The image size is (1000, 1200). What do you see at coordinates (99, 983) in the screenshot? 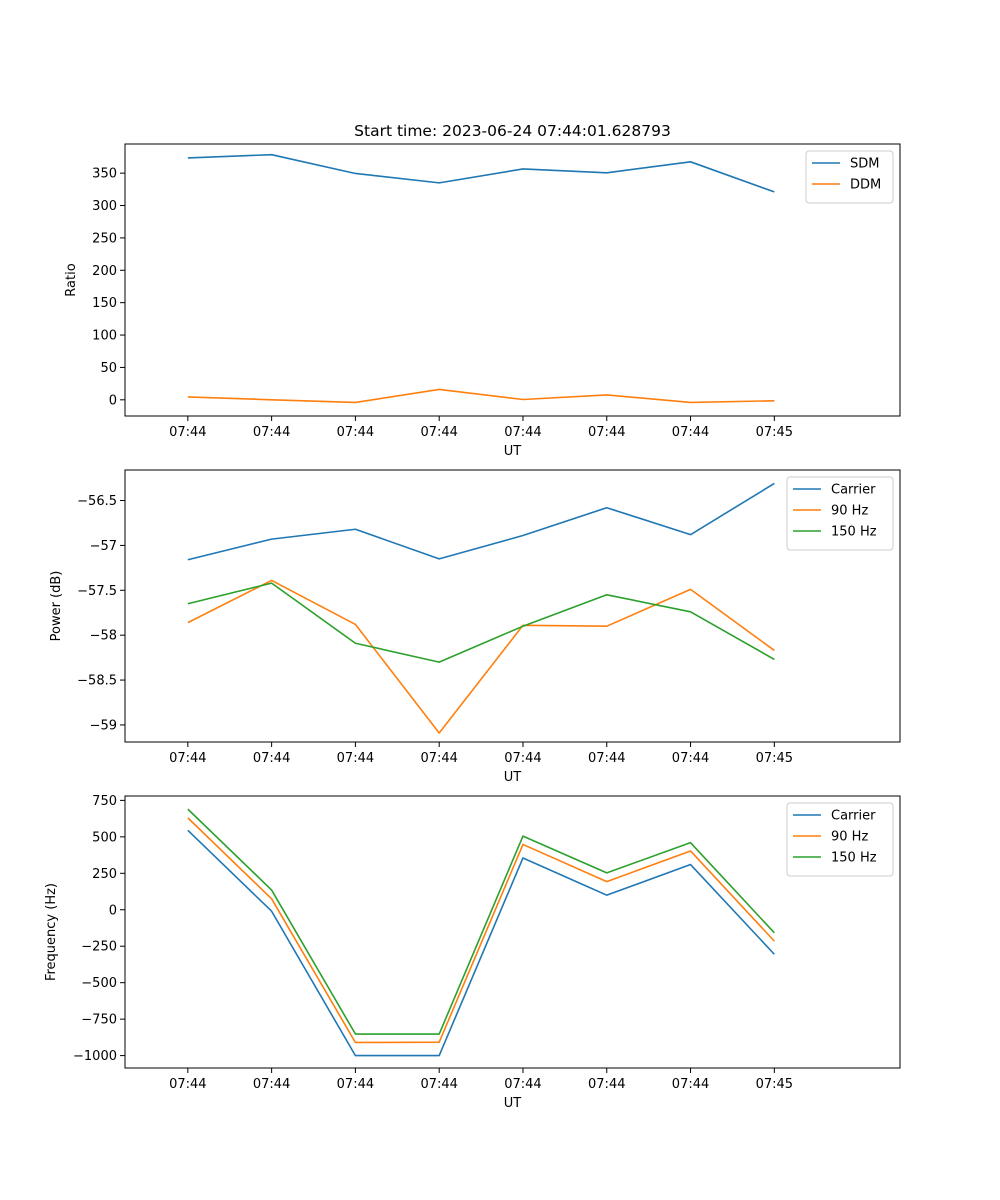
I see `y-tick-label: −500` at bounding box center [99, 983].